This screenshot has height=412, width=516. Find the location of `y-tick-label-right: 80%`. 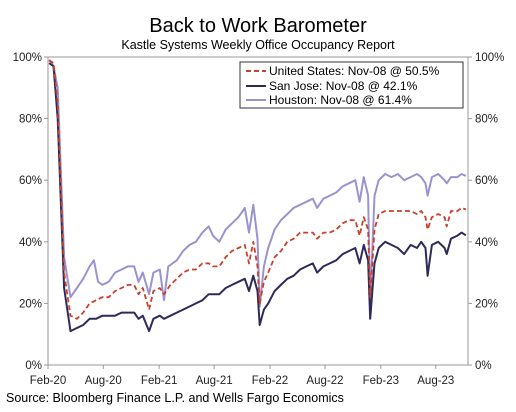

y-tick-label-right: 80% is located at coordinates (486, 120).